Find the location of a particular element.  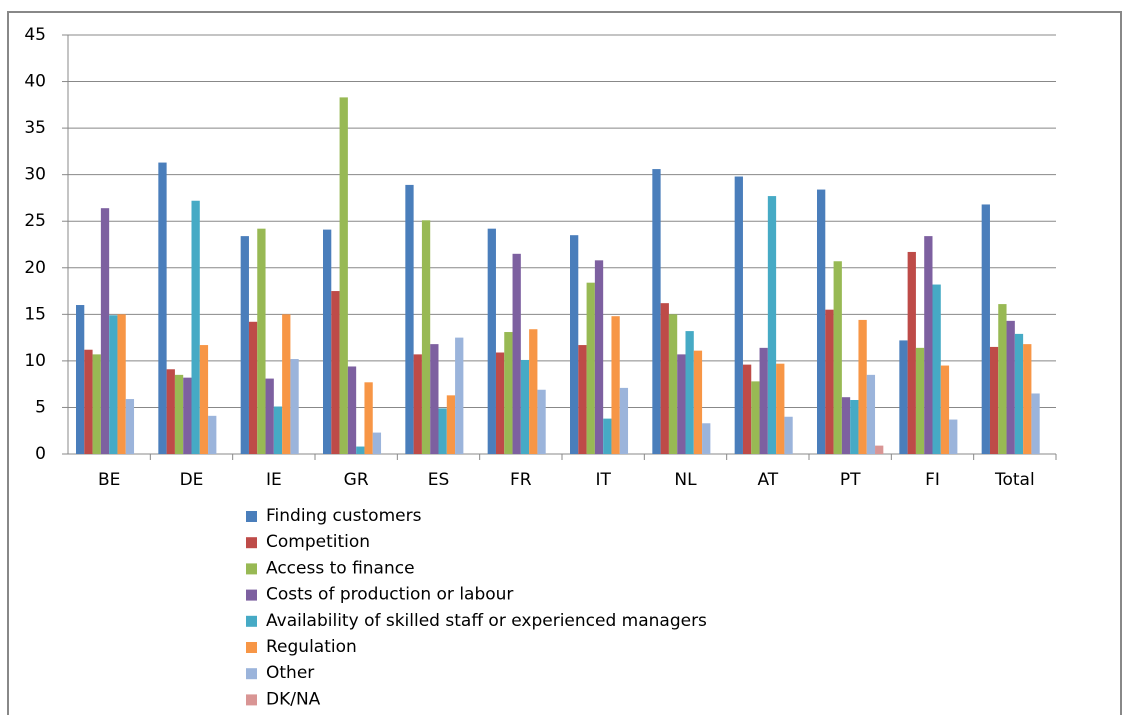

y-tick-label: 40 is located at coordinates (35, 82).